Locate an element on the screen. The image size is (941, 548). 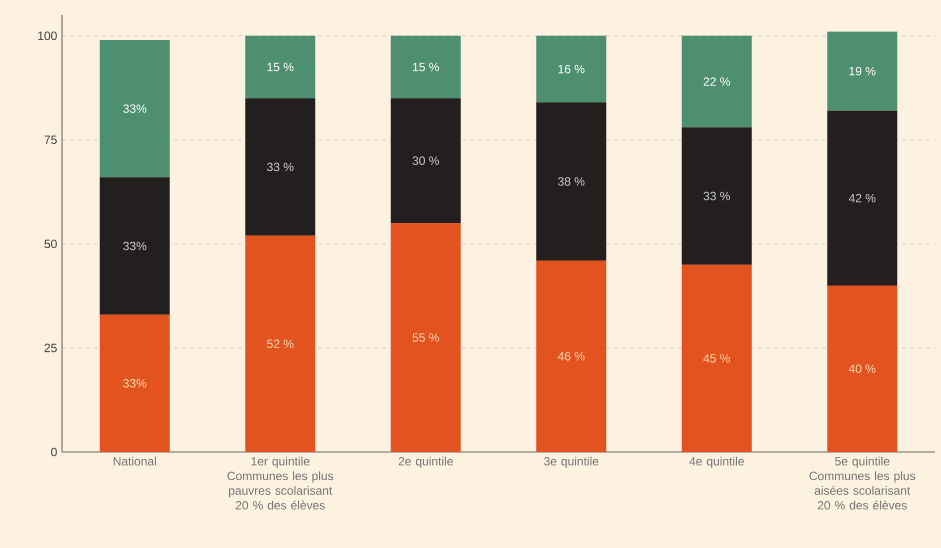
data-label: 42 % is located at coordinates (862, 198).